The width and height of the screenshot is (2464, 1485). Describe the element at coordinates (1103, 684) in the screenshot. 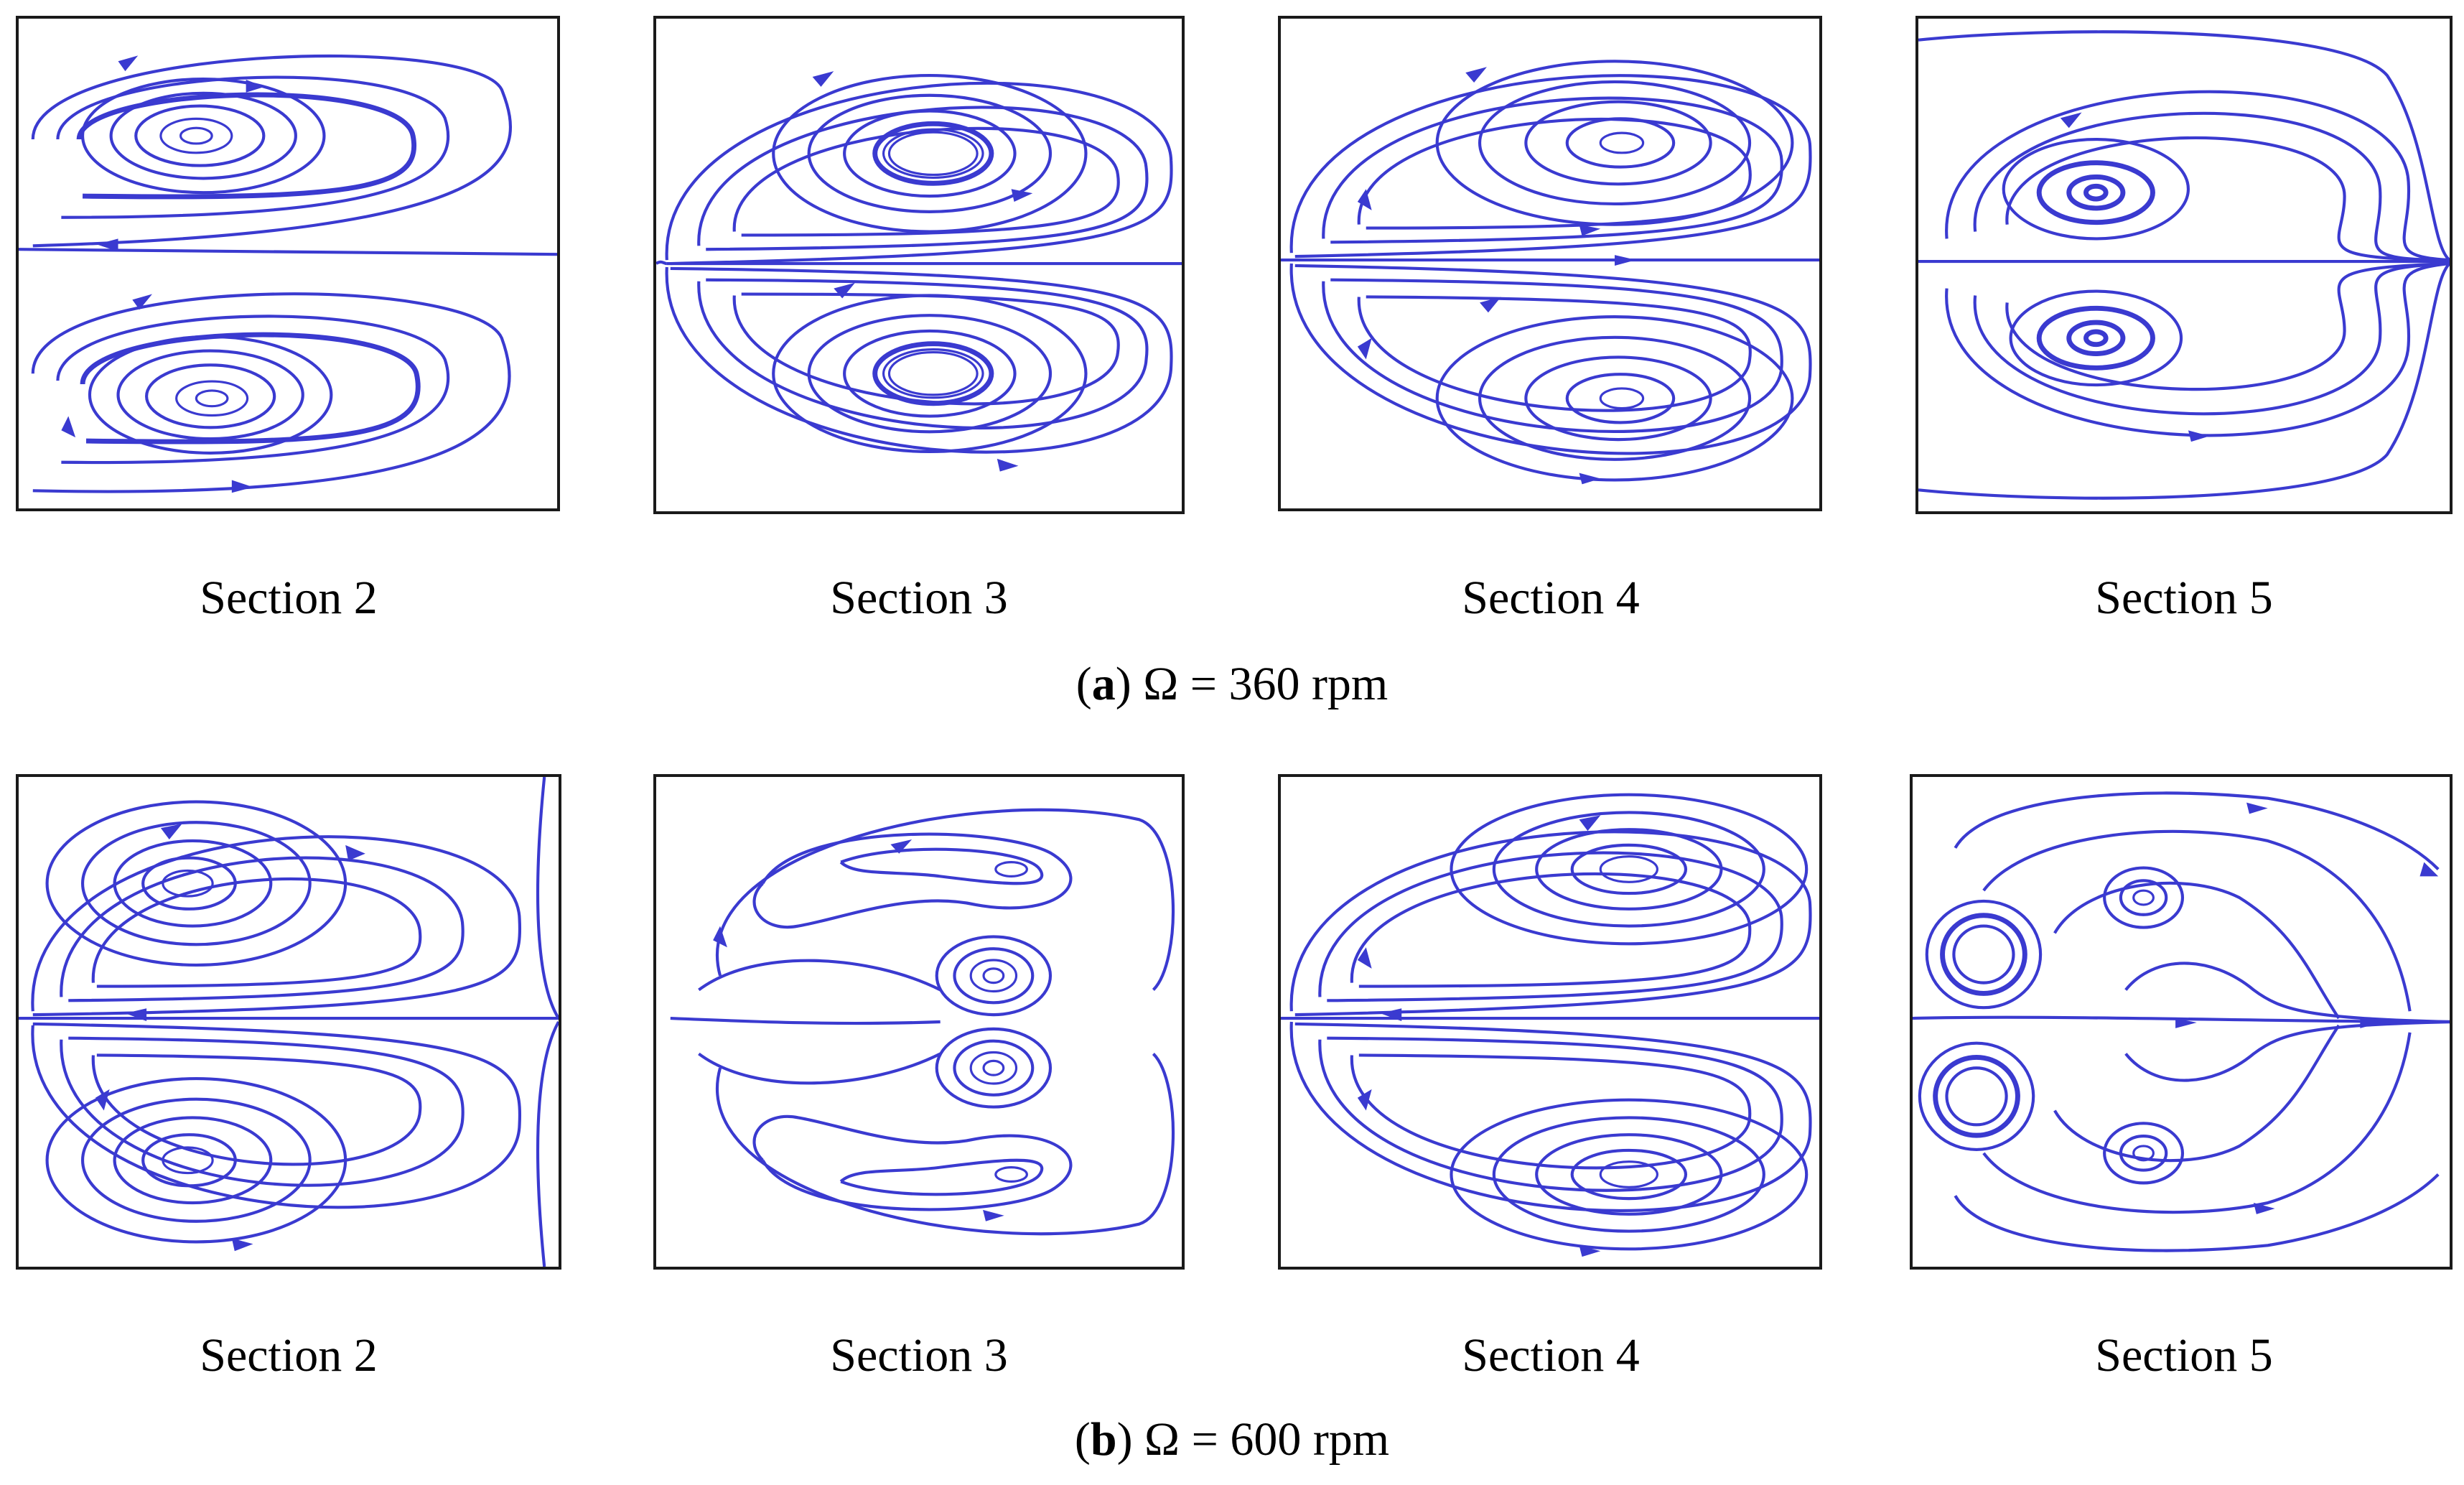

I see `caption-a-letter: a` at that location.